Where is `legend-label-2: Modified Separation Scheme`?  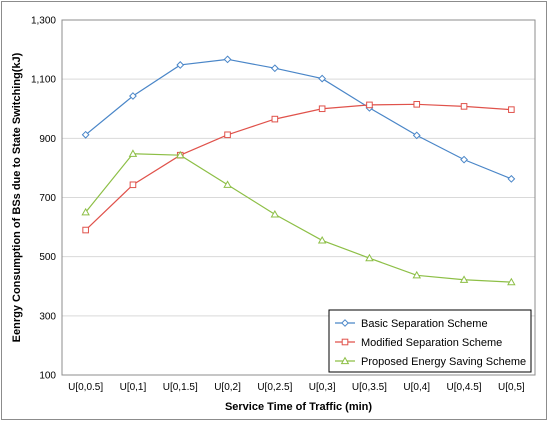 legend-label-2: Modified Separation Scheme is located at coordinates (431, 343).